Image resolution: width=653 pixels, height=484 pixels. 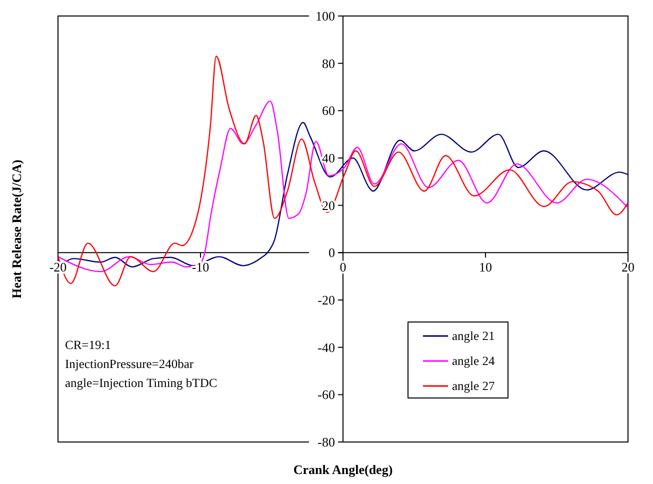 What do you see at coordinates (325, 16) in the screenshot?
I see `y-tick-label: 100` at bounding box center [325, 16].